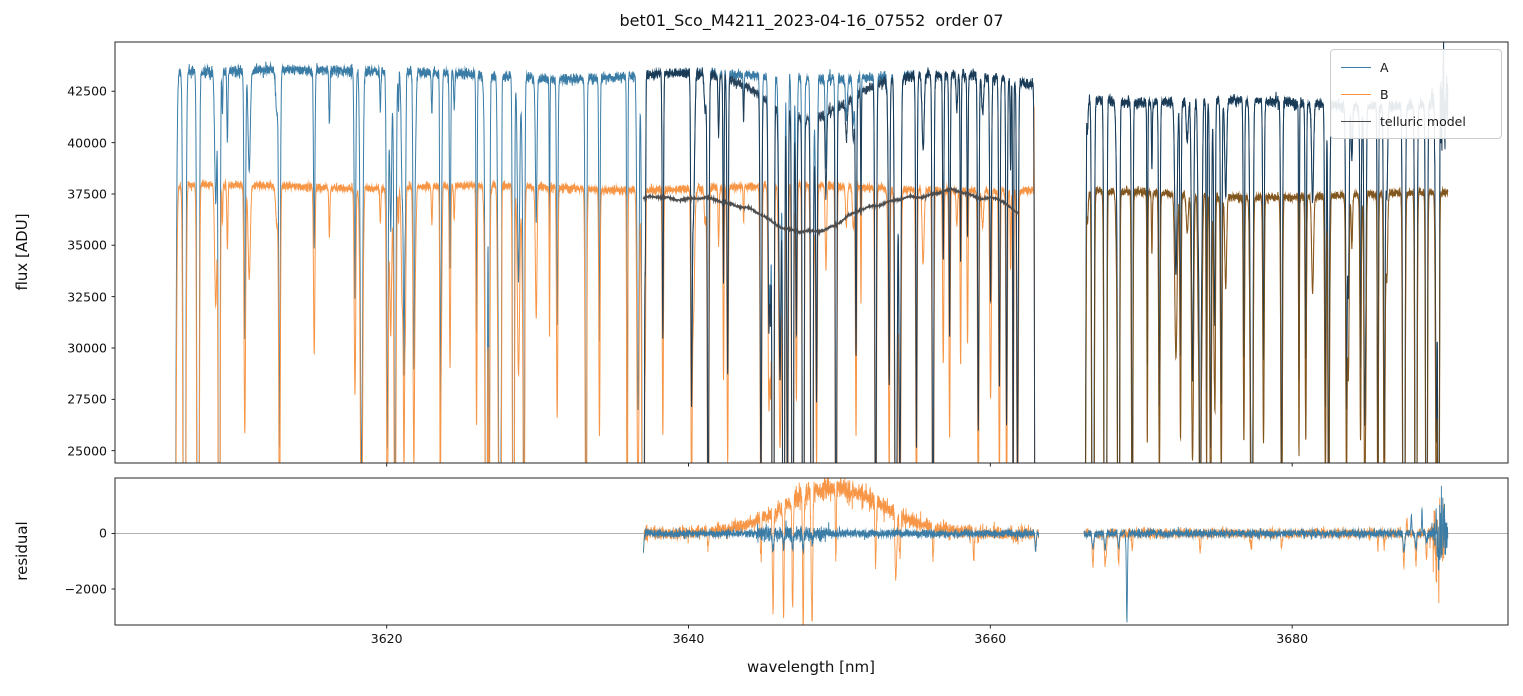 The height and width of the screenshot is (696, 1523). I want to click on residual-axis-label: residual, so click(22, 551).